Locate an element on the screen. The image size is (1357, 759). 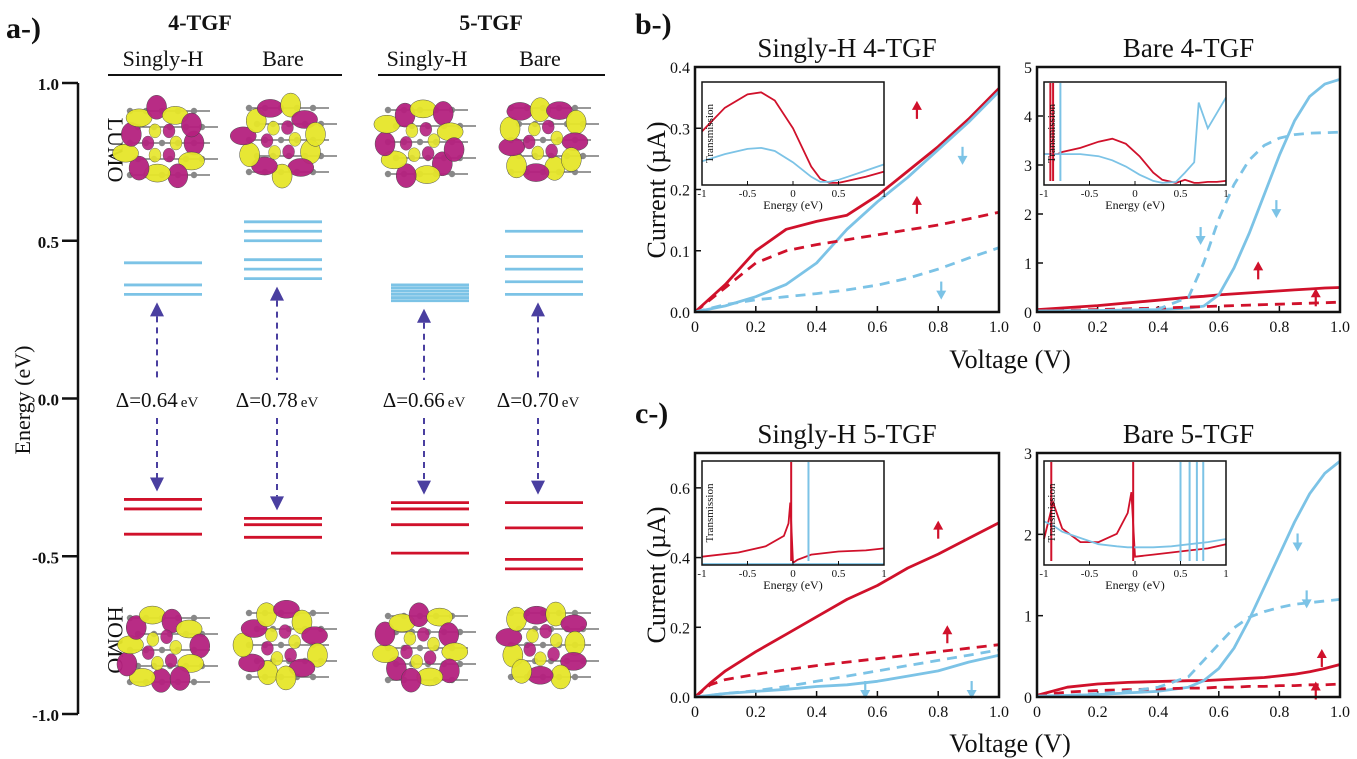
x-tick-label: 0 is located at coordinates (695, 327).